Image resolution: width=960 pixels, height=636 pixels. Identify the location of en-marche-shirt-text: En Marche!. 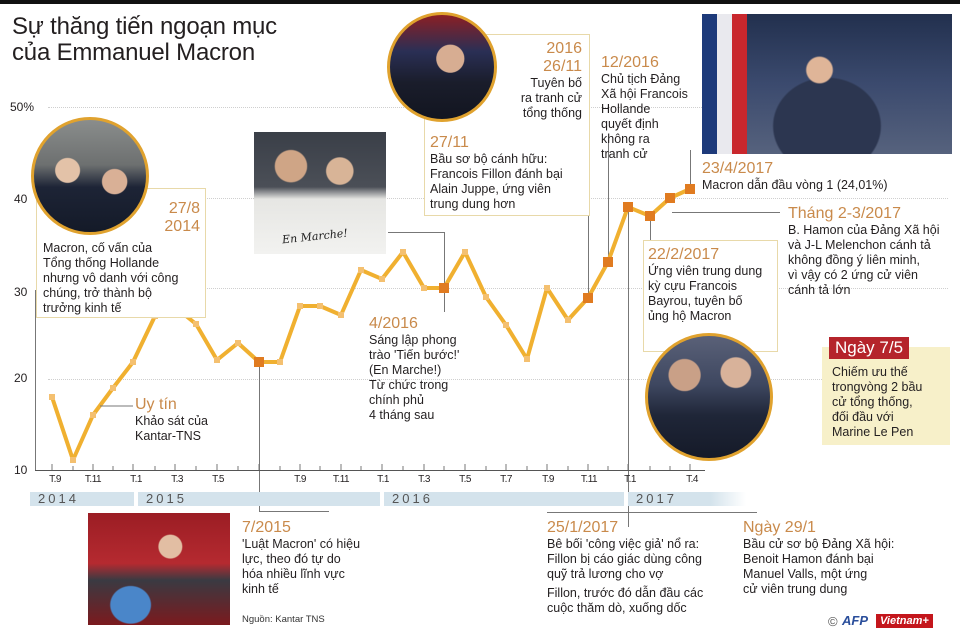
(315, 236).